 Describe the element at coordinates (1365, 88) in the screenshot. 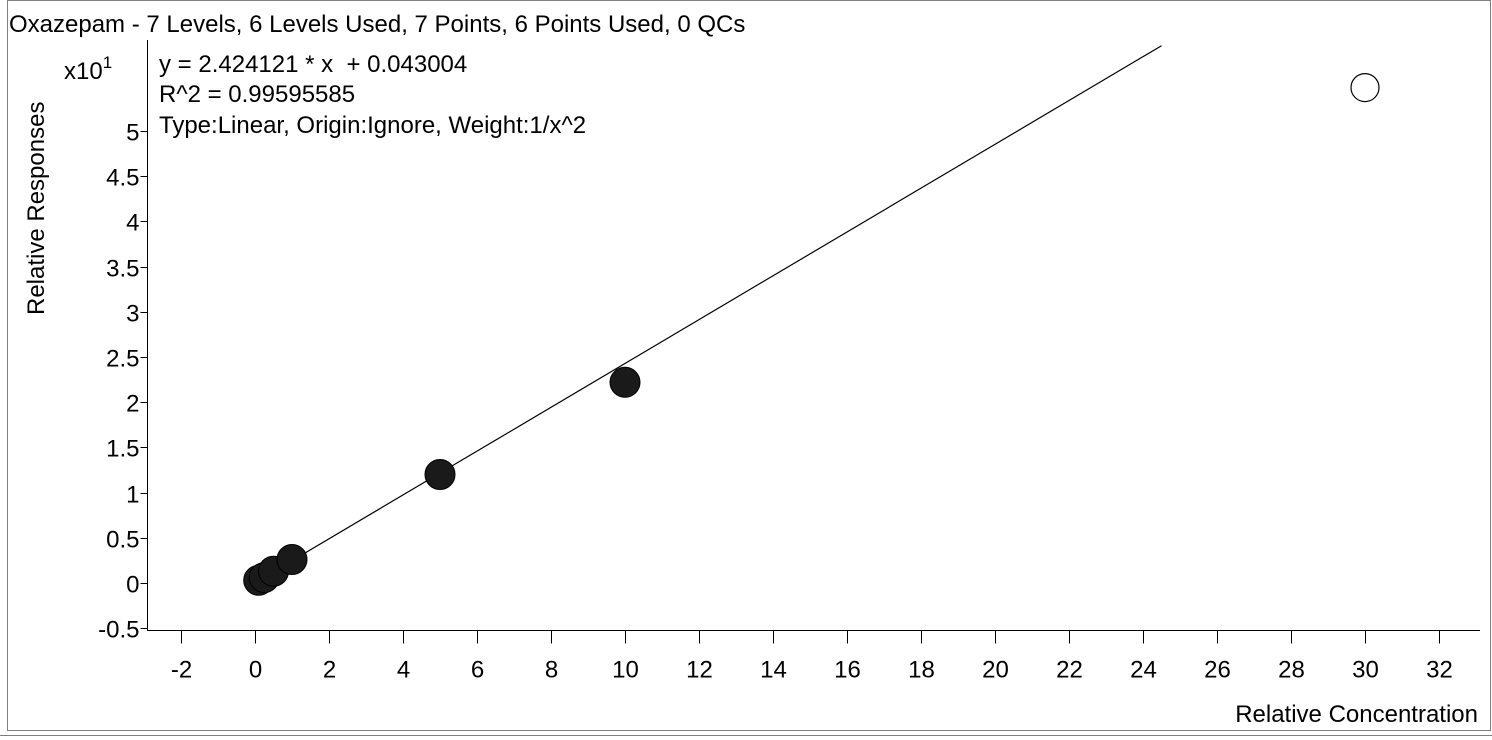

I see `excluded-calibration-point` at that location.